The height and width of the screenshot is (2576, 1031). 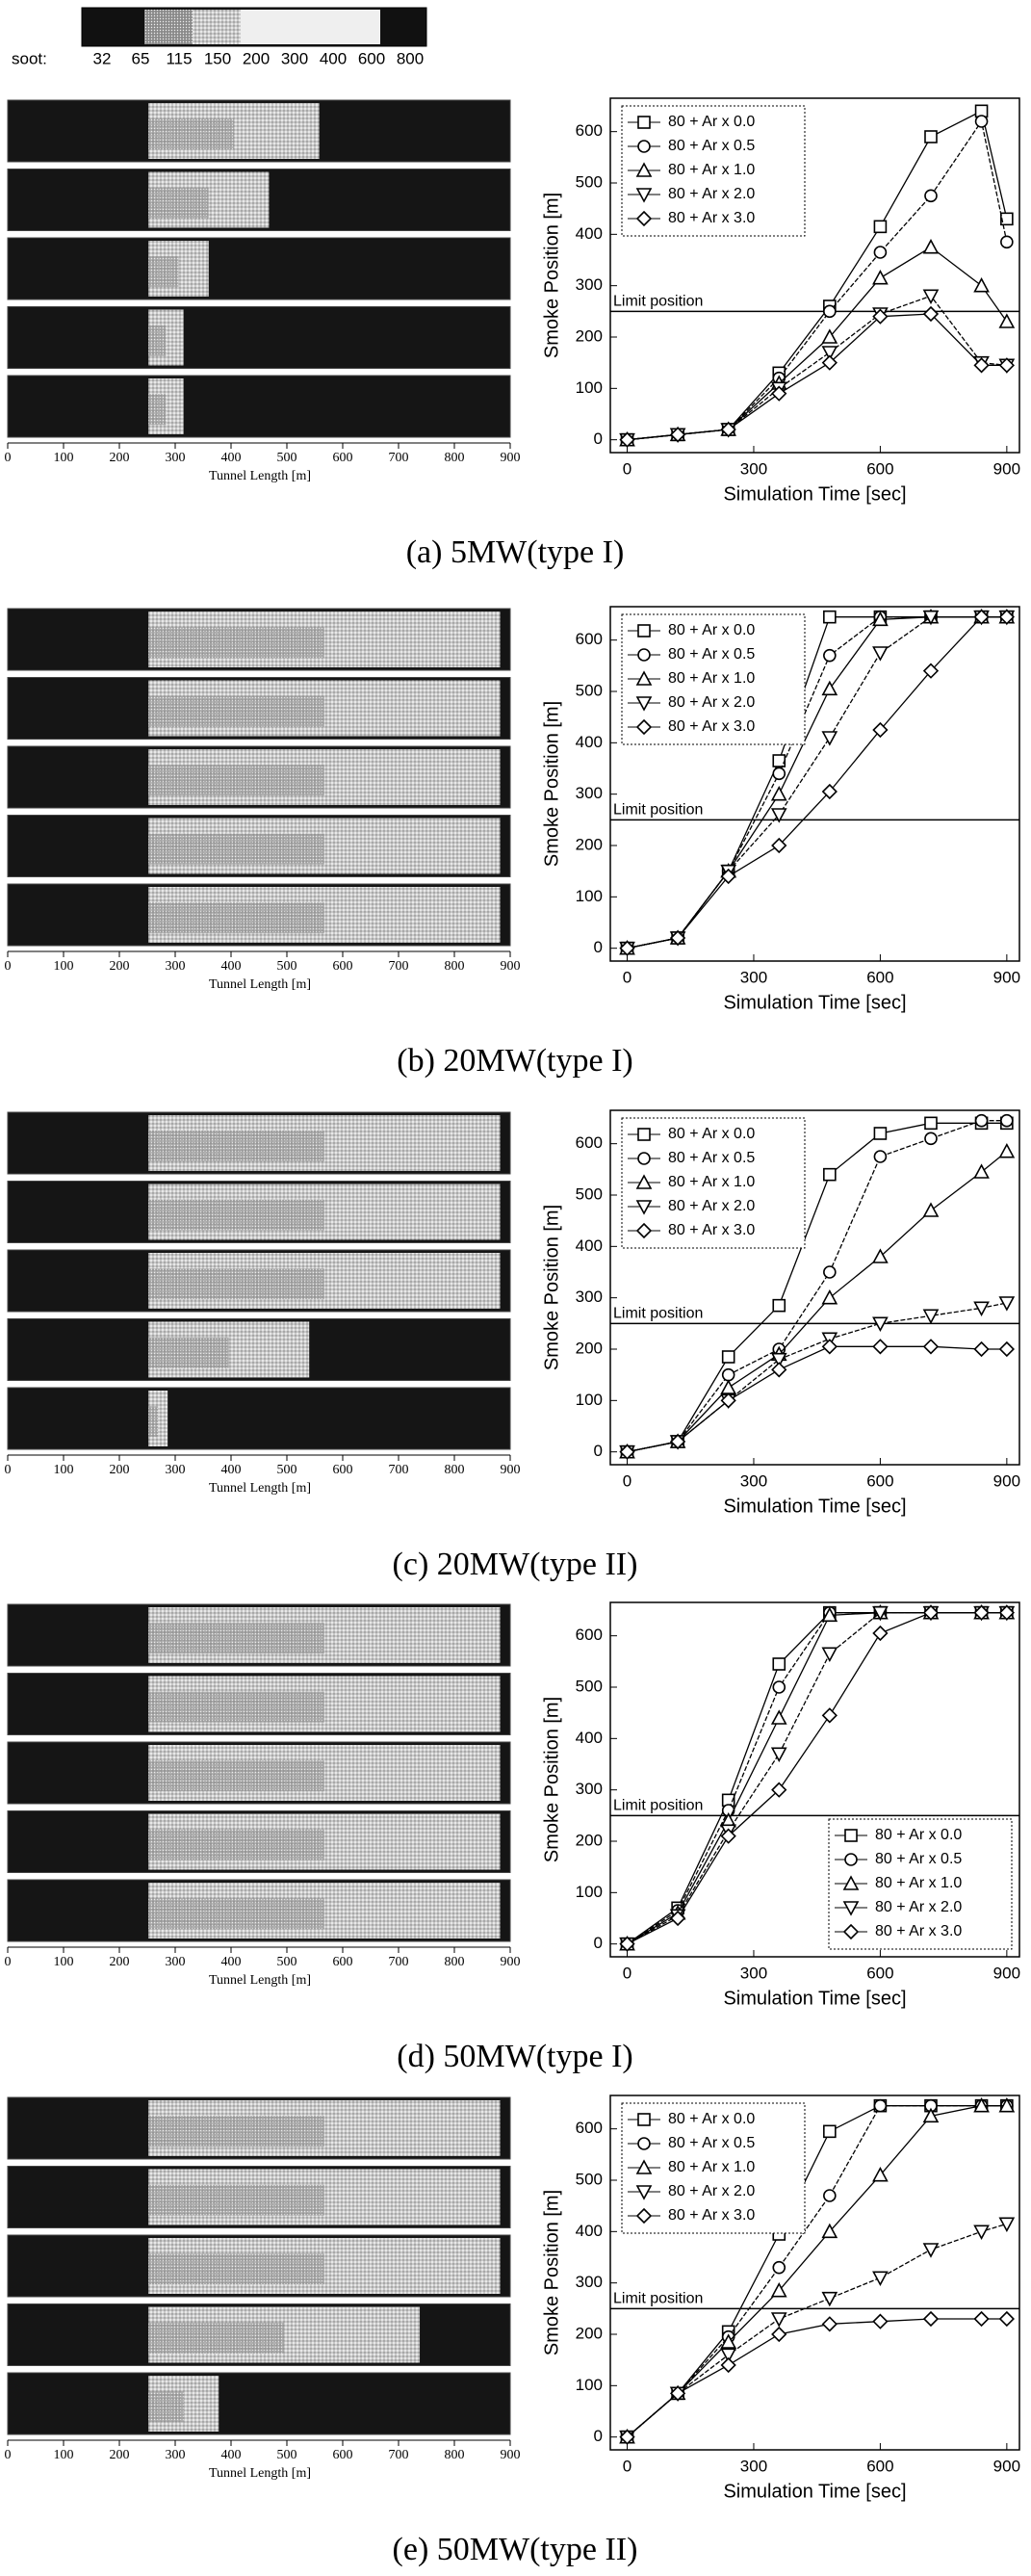 I want to click on y-tick-label: 300, so click(x=589, y=2282).